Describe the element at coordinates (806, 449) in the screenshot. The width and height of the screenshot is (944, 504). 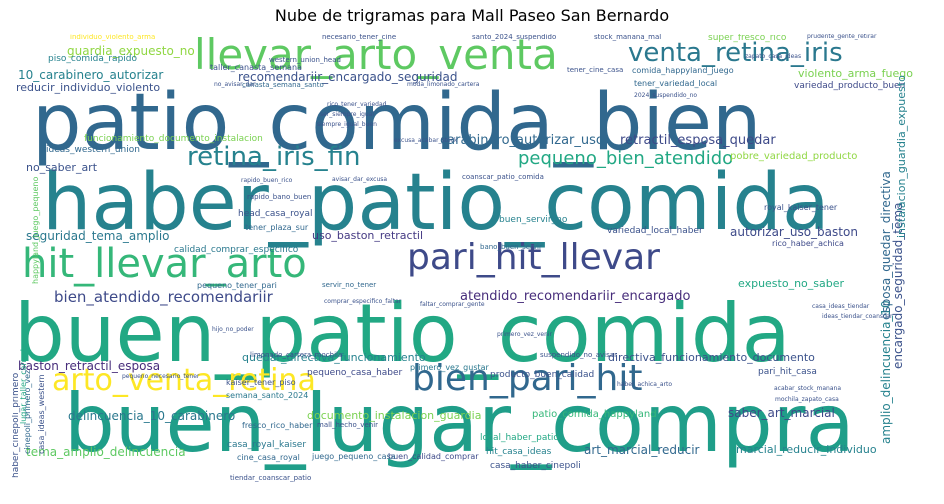
I see `cloud-word: marcial_reducir_individuo` at that location.